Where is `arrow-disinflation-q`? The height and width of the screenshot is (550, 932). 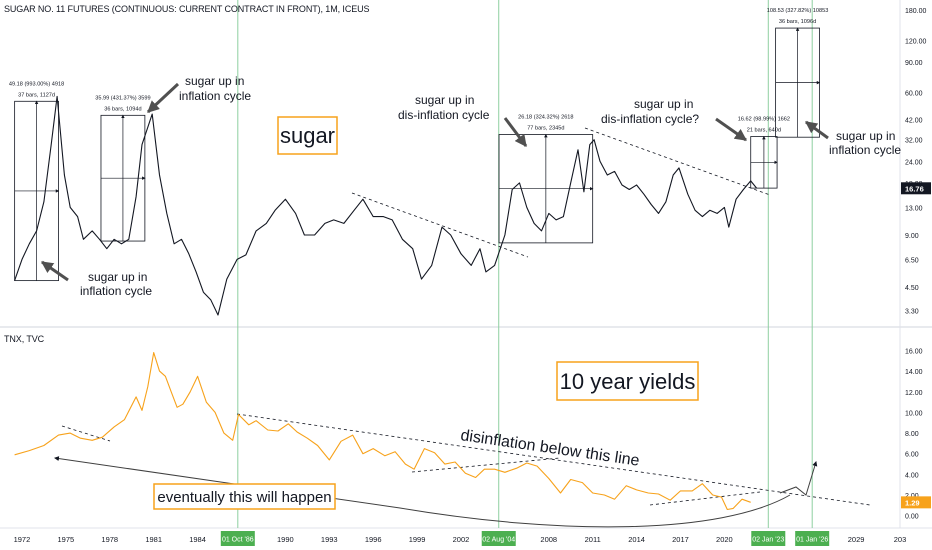 arrow-disinflation-q is located at coordinates (731, 129).